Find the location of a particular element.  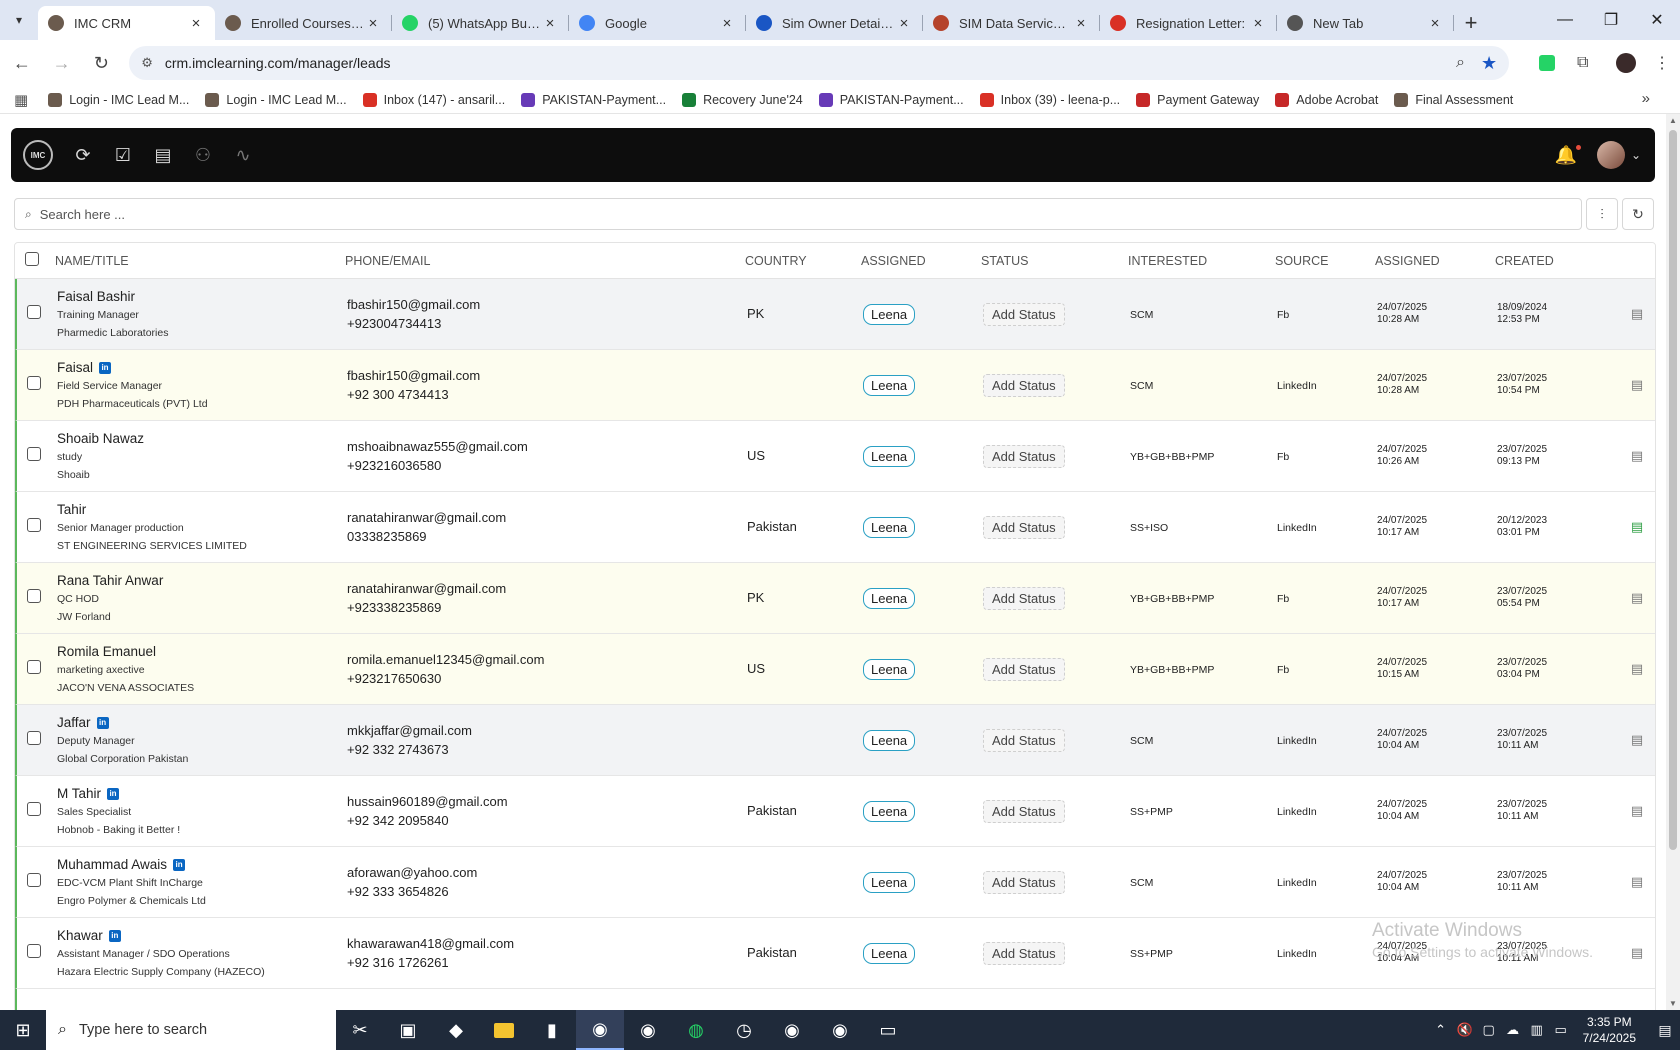

filter-button: ⫶ is located at coordinates (1602, 214).